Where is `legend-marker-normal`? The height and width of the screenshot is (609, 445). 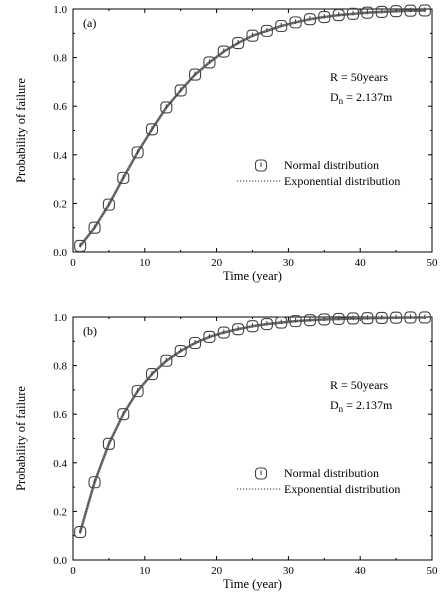
legend-marker-normal is located at coordinates (261, 473).